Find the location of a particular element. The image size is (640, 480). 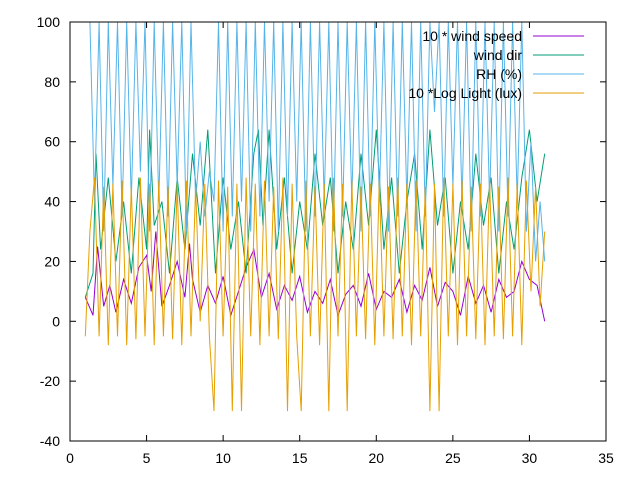

y-tick-label: 60 is located at coordinates (52, 142).